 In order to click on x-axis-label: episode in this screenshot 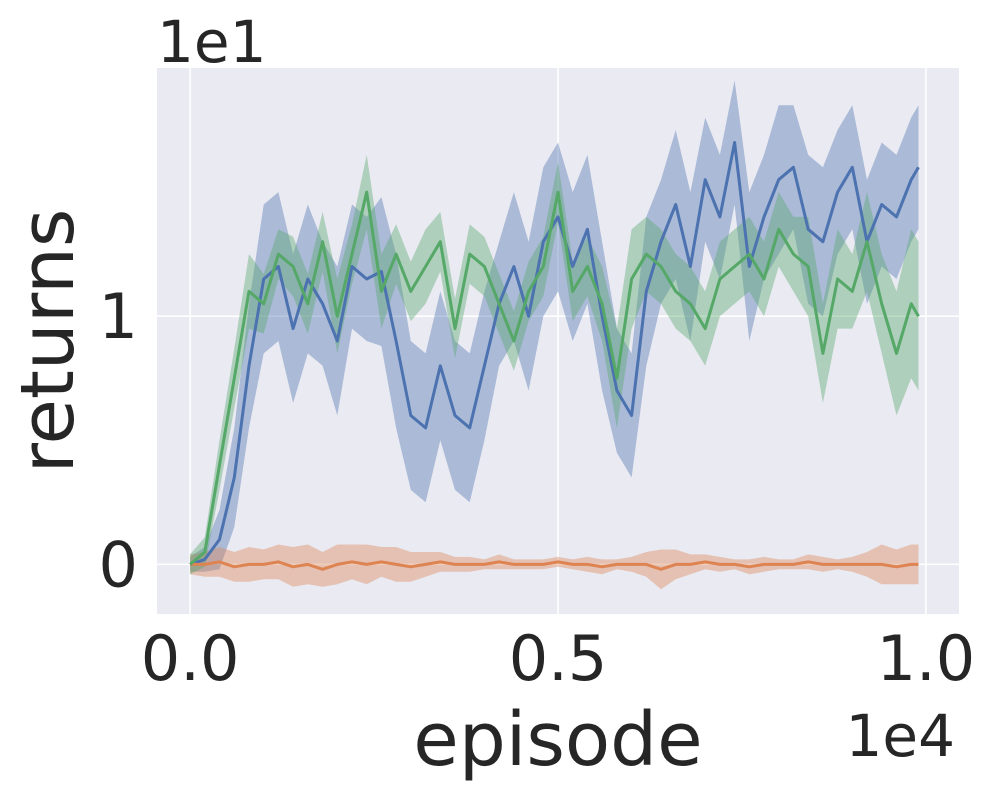, I will do `click(557, 740)`.